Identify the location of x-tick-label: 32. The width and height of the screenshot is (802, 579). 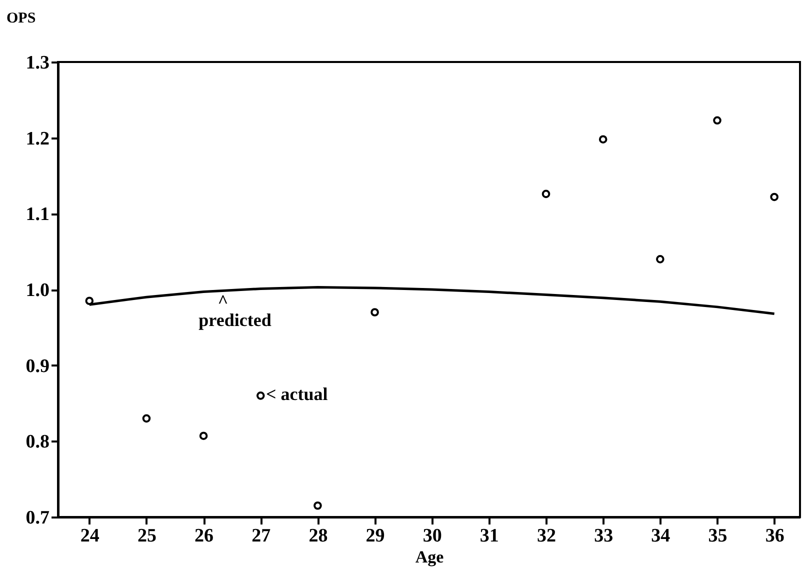
(546, 536).